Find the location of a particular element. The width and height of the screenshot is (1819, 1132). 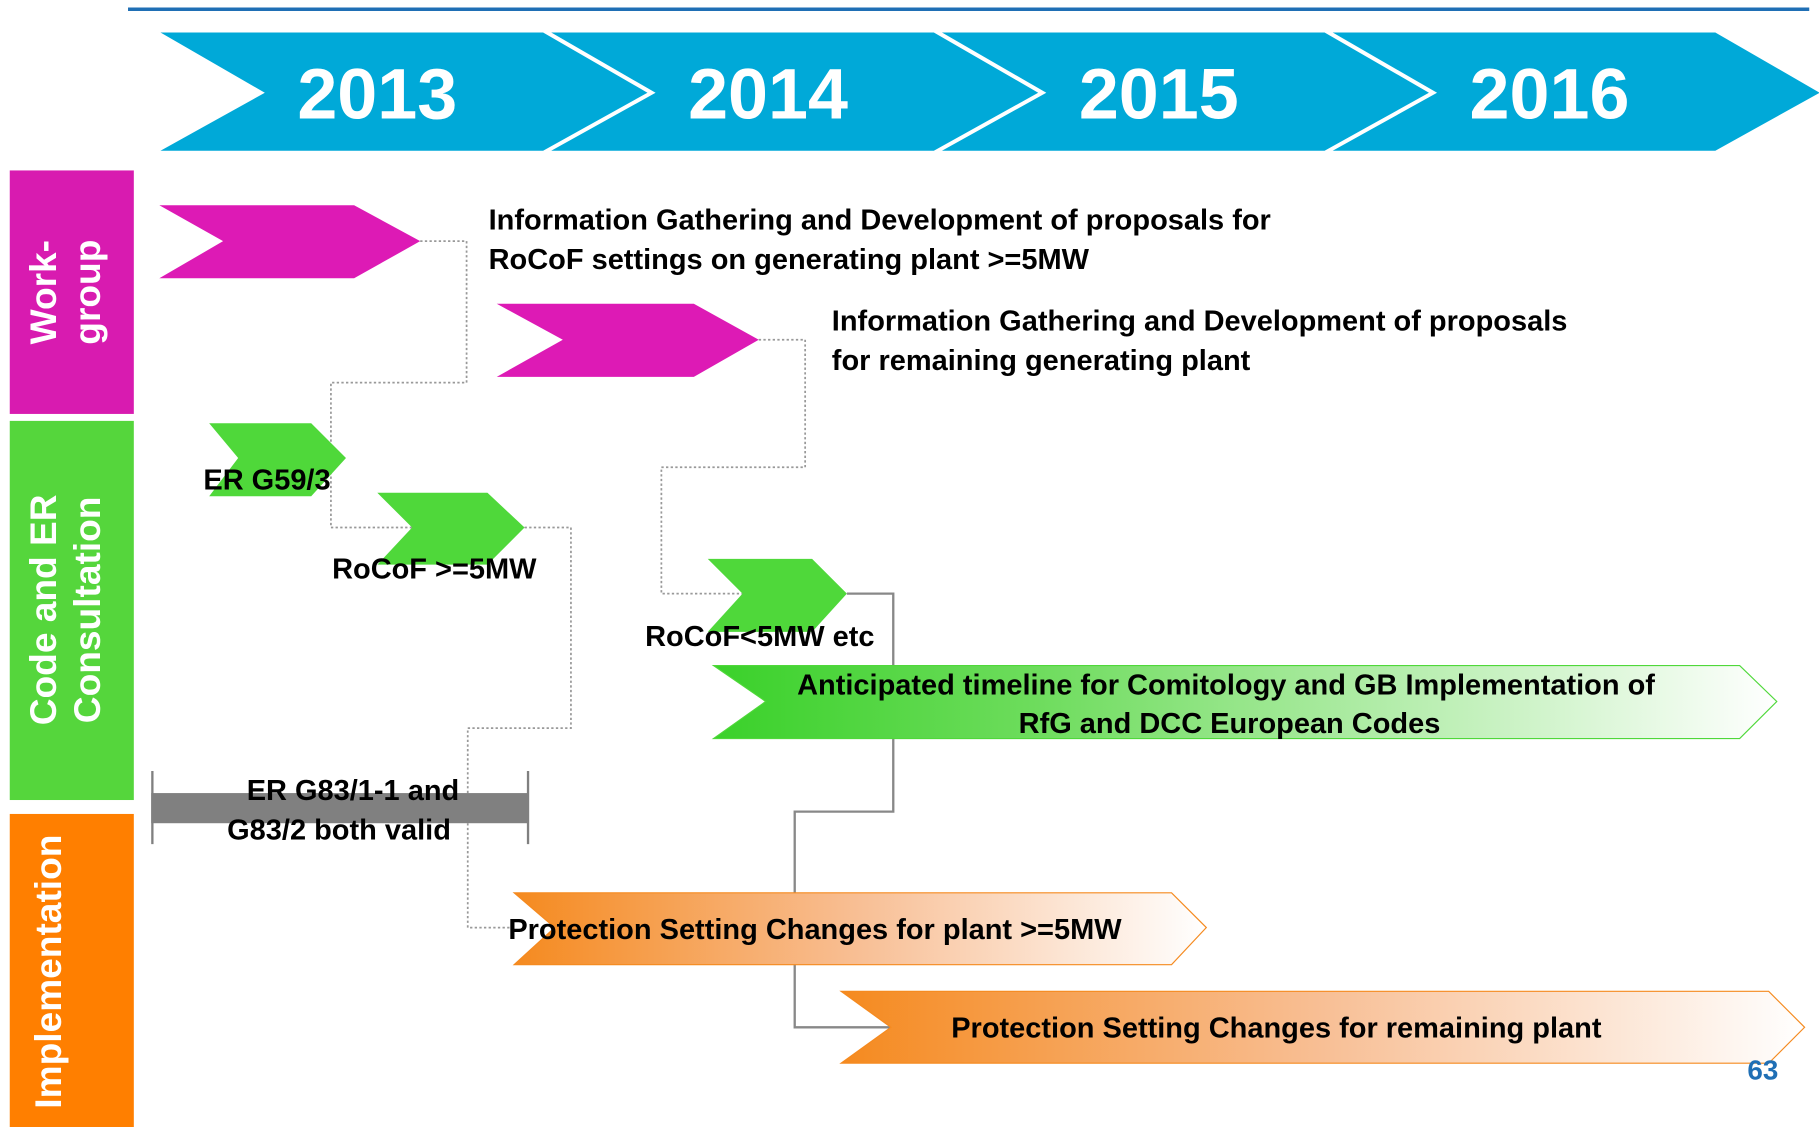

lane-label: Code and ER is located at coordinates (43, 609).